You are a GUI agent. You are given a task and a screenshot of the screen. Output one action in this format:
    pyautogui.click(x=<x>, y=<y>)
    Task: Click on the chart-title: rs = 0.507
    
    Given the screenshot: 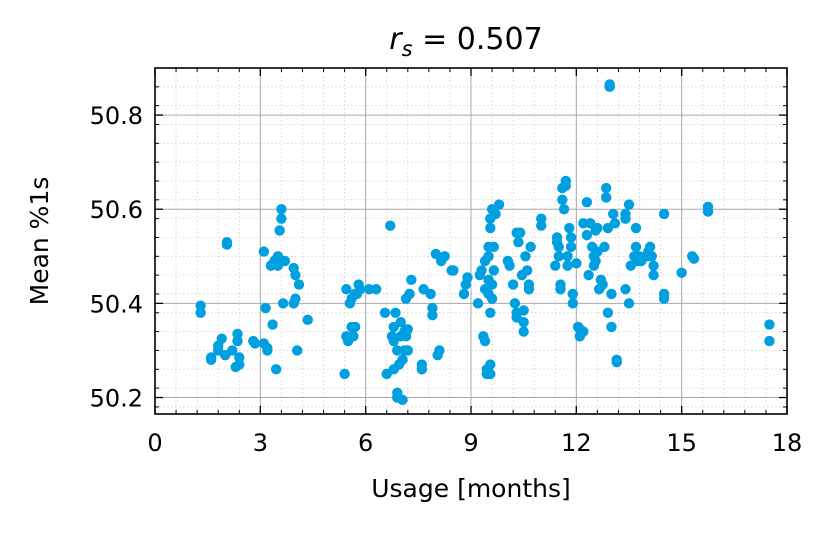 What is the action you would take?
    pyautogui.click(x=465, y=41)
    